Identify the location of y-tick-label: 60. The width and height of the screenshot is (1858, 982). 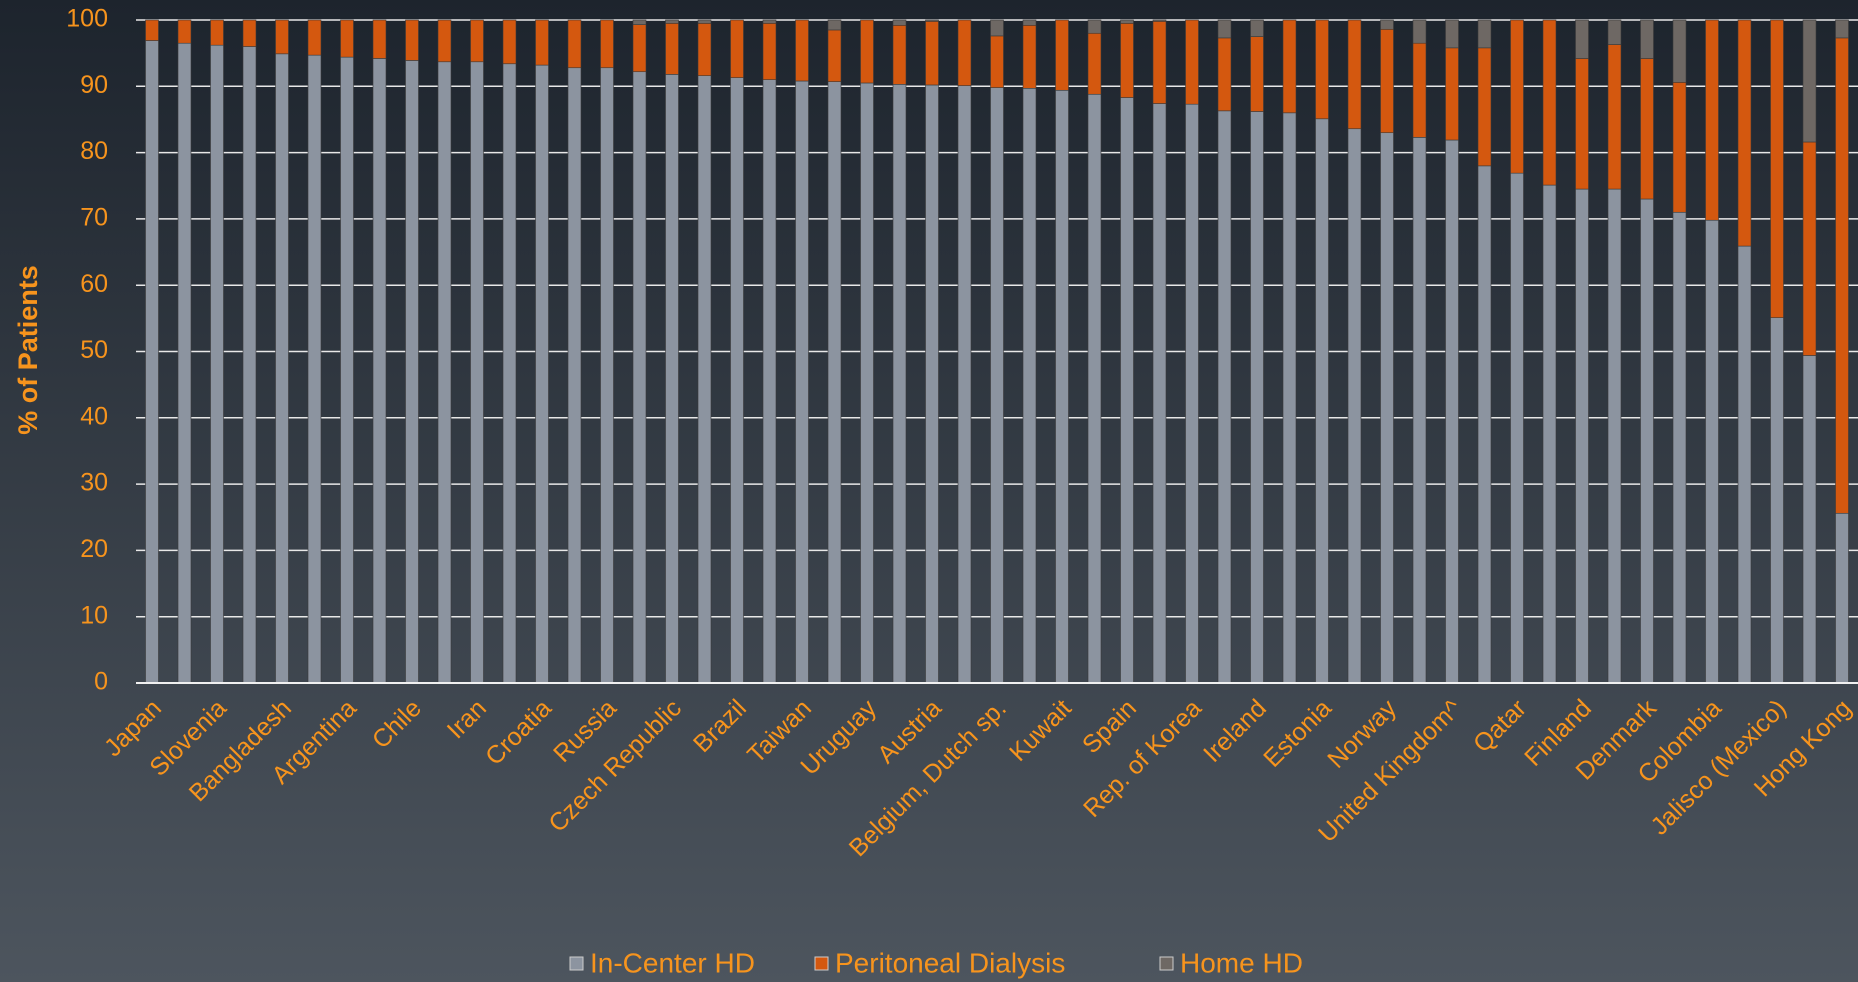
(94, 284).